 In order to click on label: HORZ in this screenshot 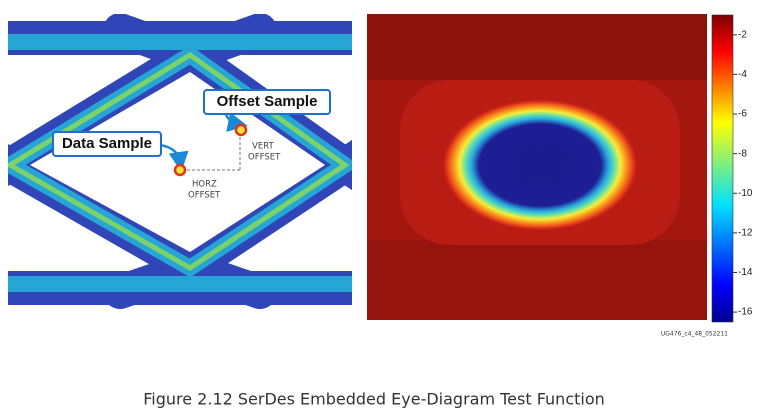, I will do `click(204, 185)`.